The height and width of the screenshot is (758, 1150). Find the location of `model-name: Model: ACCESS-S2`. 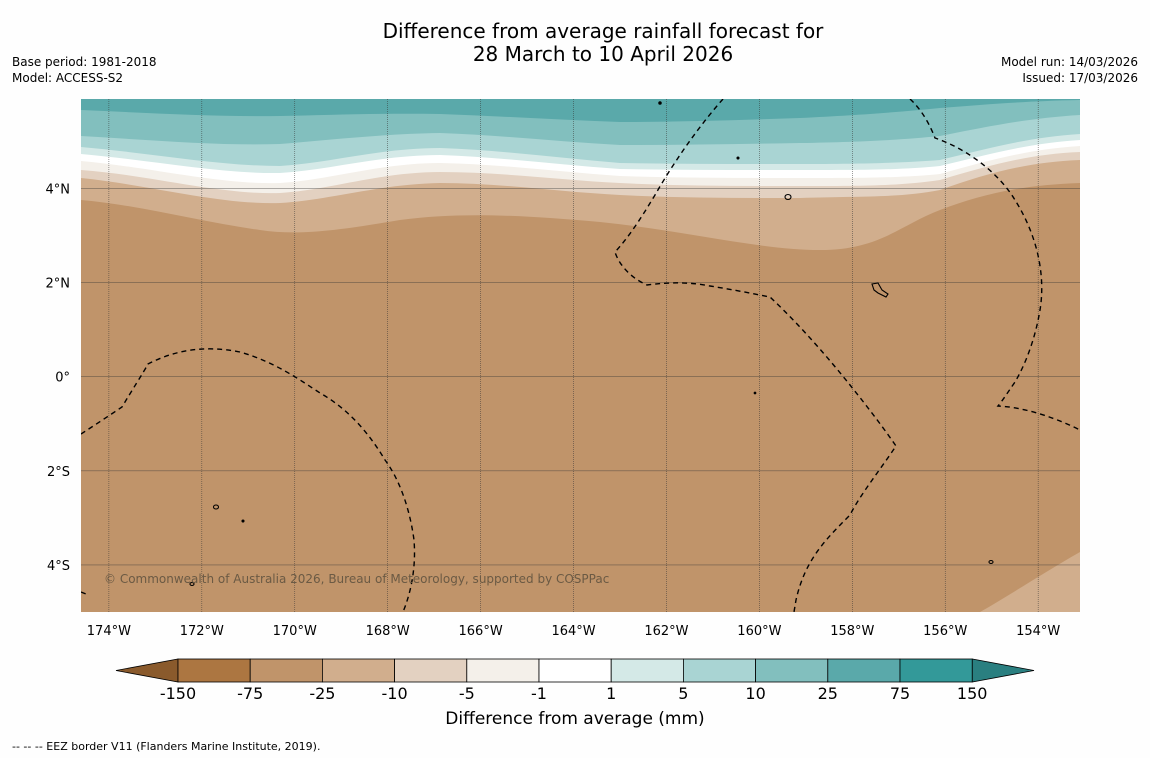

model-name: Model: ACCESS-S2 is located at coordinates (68, 78).